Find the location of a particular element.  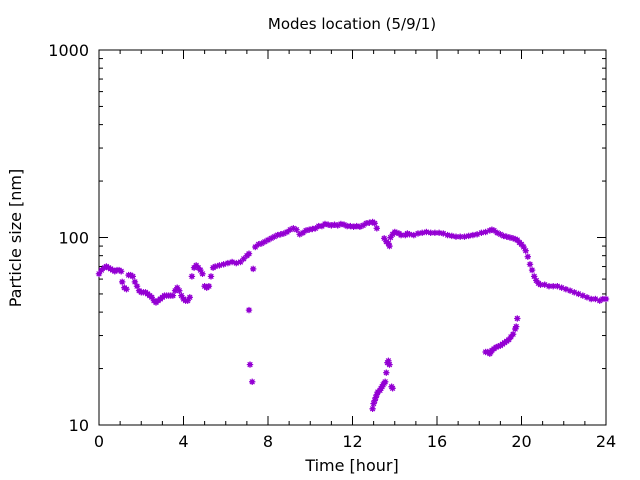

y-tick-label: 100 is located at coordinates (73, 238).